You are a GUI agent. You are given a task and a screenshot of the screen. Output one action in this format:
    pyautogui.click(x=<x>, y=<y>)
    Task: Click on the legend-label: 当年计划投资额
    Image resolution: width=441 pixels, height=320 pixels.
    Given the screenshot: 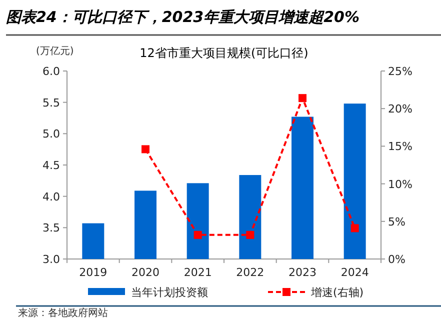 What is the action you would take?
    pyautogui.click(x=169, y=292)
    